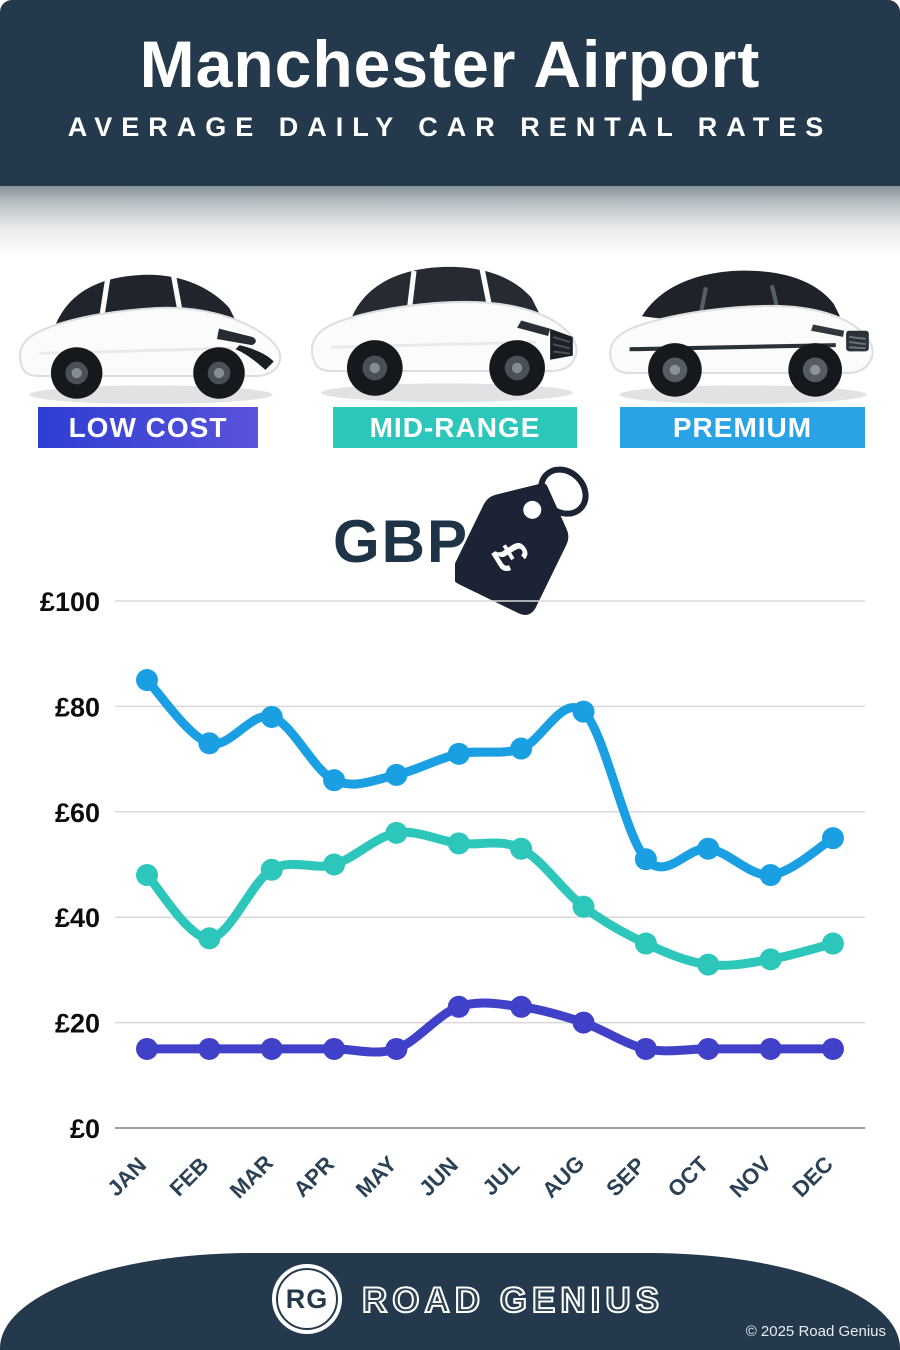  I want to click on low-cost-badge-label: LOW COST, so click(148, 427).